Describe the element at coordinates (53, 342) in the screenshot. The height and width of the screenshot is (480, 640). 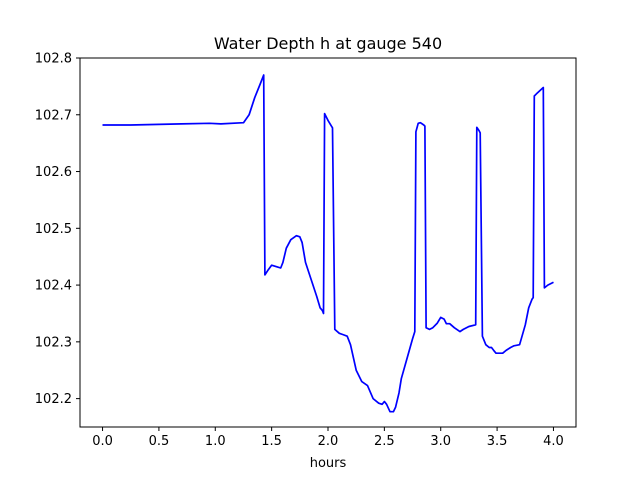
I see `y-tick-label: 102.3` at that location.